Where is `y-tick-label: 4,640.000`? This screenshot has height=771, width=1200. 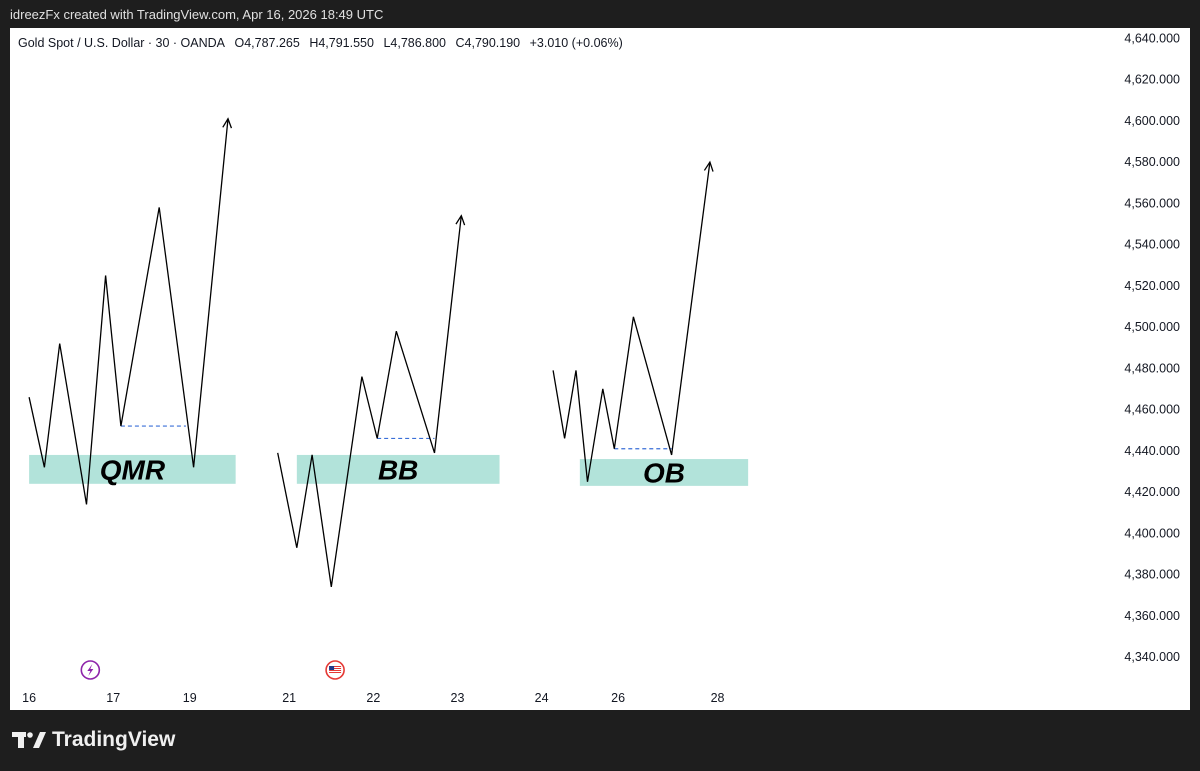
y-tick-label: 4,640.000 is located at coordinates (1152, 38).